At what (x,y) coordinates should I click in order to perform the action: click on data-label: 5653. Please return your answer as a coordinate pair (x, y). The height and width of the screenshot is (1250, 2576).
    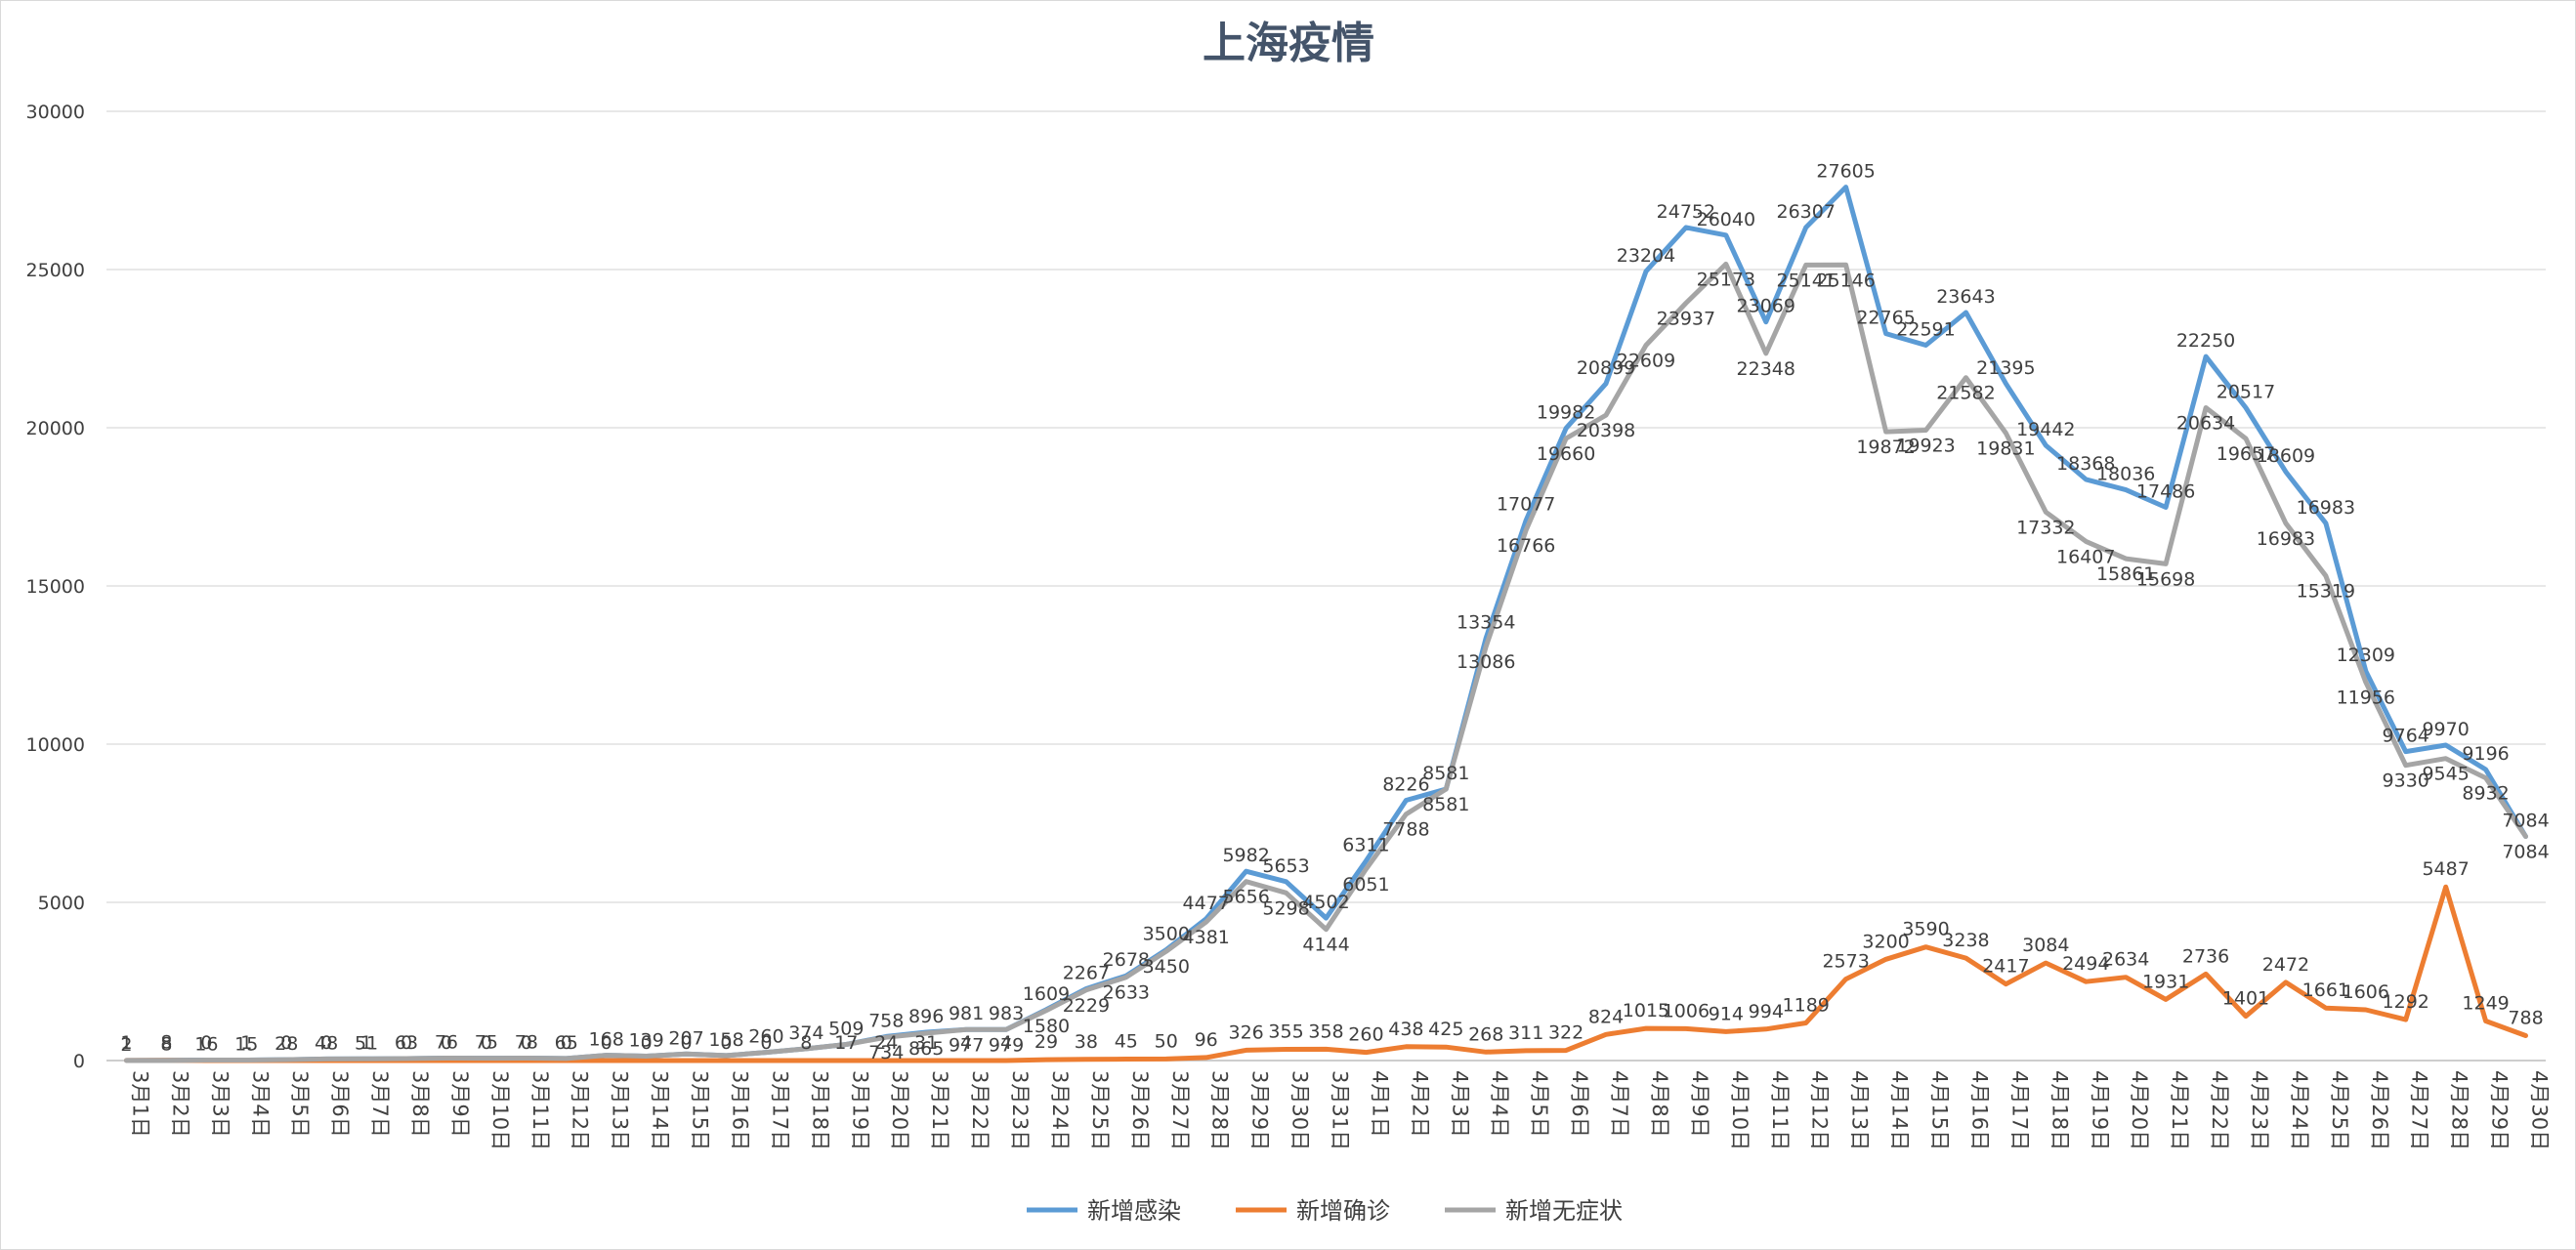
    Looking at the image, I should click on (1285, 866).